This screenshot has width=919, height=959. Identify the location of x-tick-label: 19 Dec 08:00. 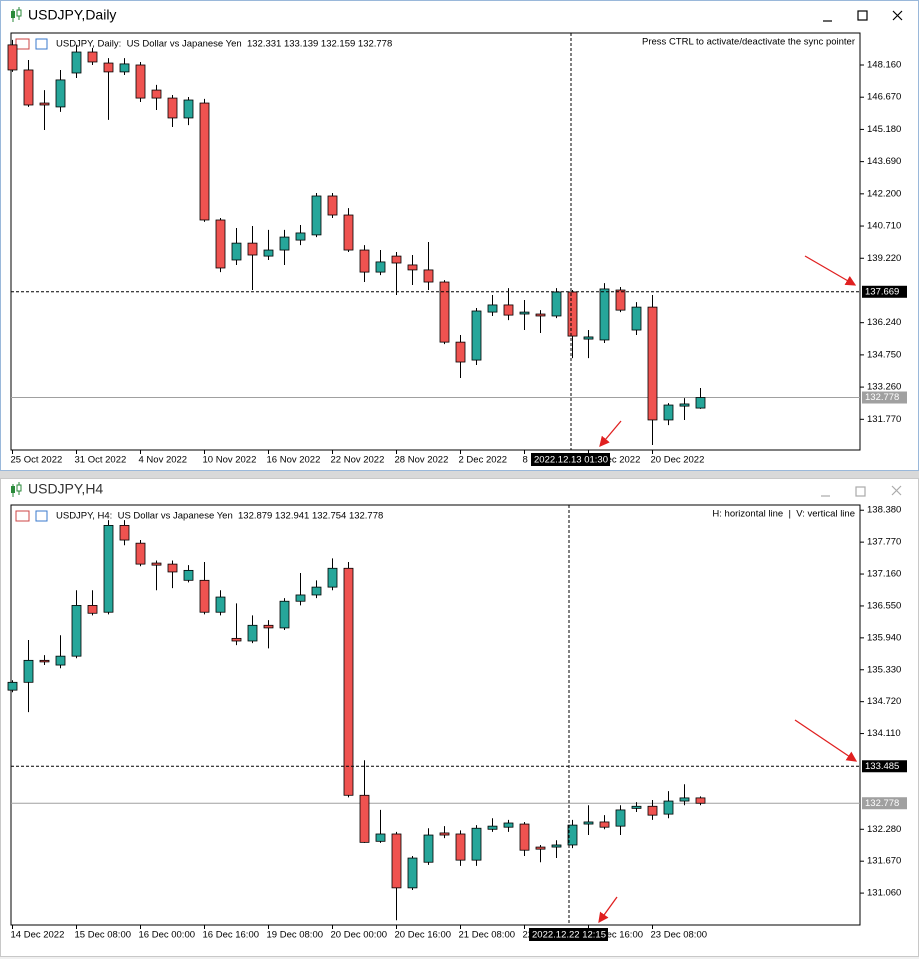
(295, 935).